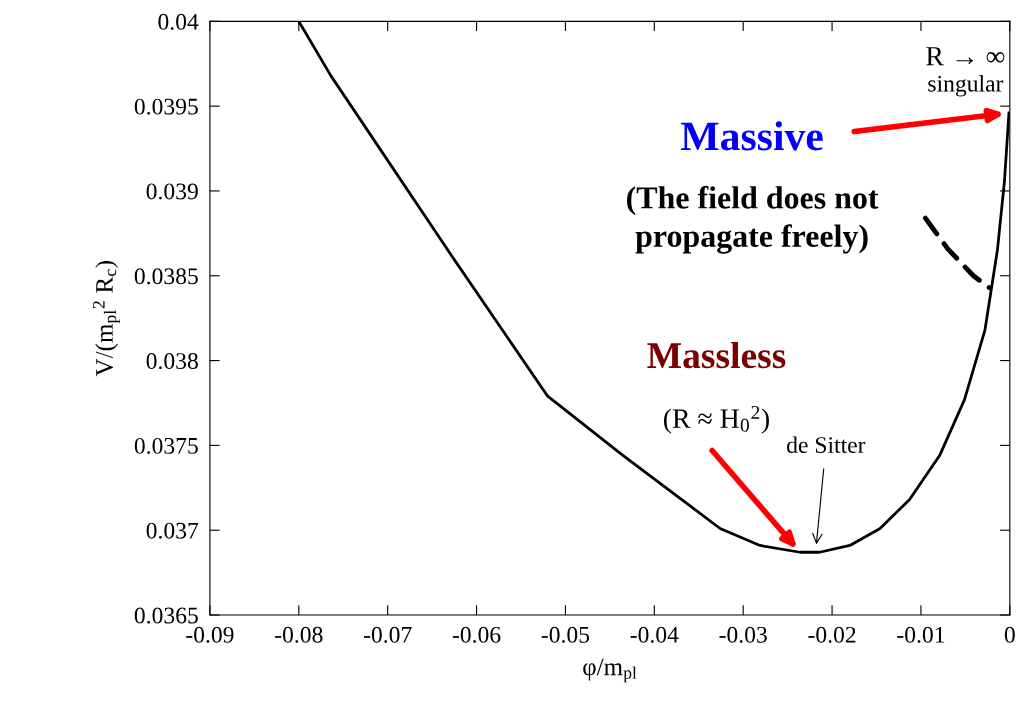  I want to click on y-tick-label: 0.0395, so click(166, 106).